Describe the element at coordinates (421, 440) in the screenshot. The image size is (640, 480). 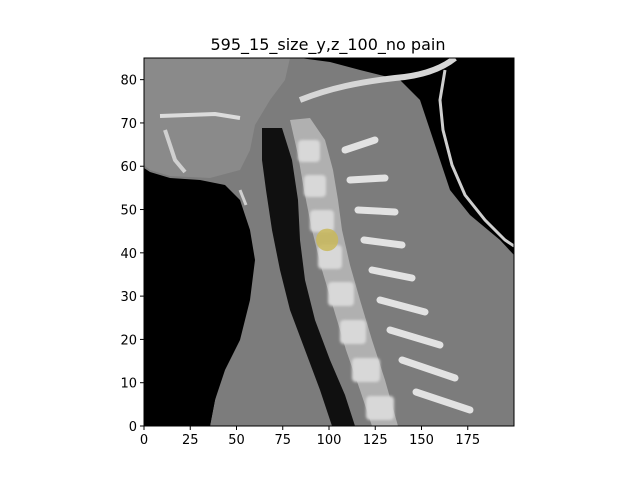
I see `x-tick-label: 150` at that location.